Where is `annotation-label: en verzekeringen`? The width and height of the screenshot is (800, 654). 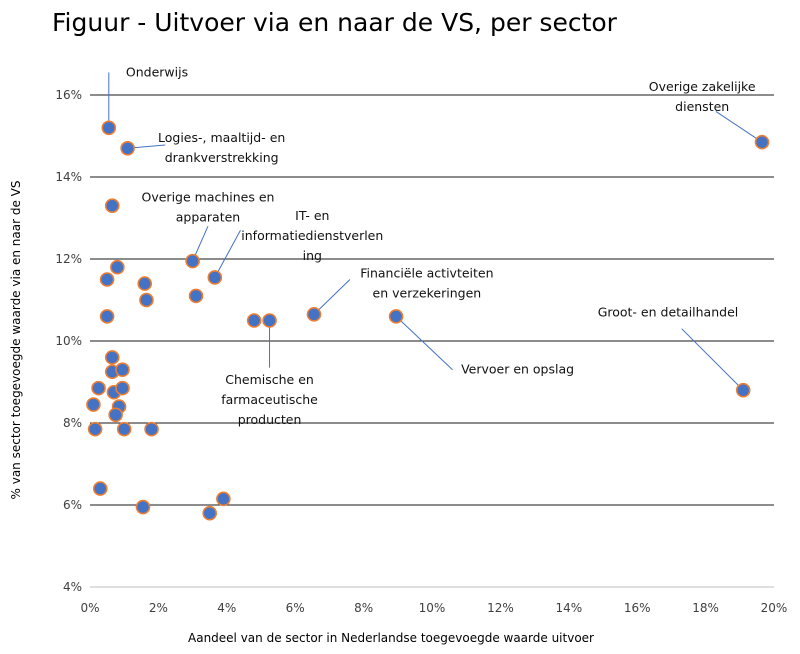
annotation-label: en verzekeringen is located at coordinates (427, 292).